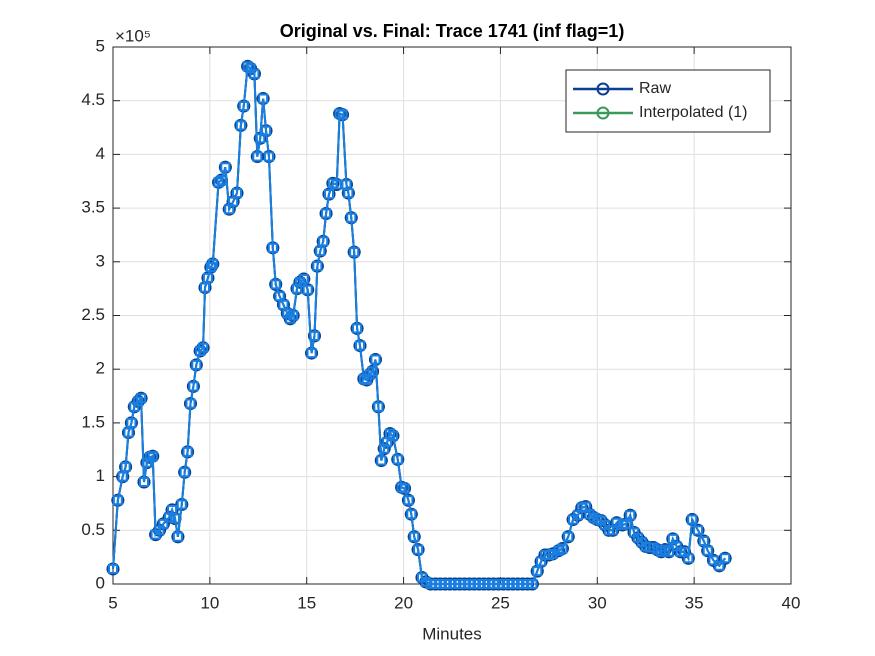 The width and height of the screenshot is (875, 656). Describe the element at coordinates (133, 35) in the screenshot. I see `y-exponent: ×10⁵` at that location.